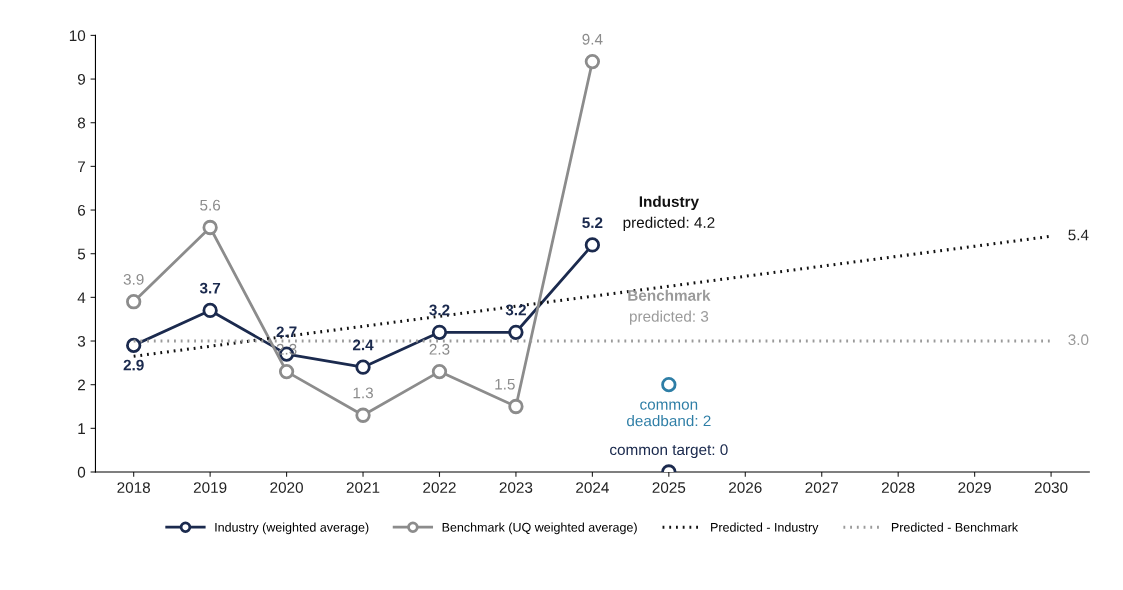 This screenshot has height=590, width=1123. Describe the element at coordinates (133, 365) in the screenshot. I see `data-label: 2.9` at that location.